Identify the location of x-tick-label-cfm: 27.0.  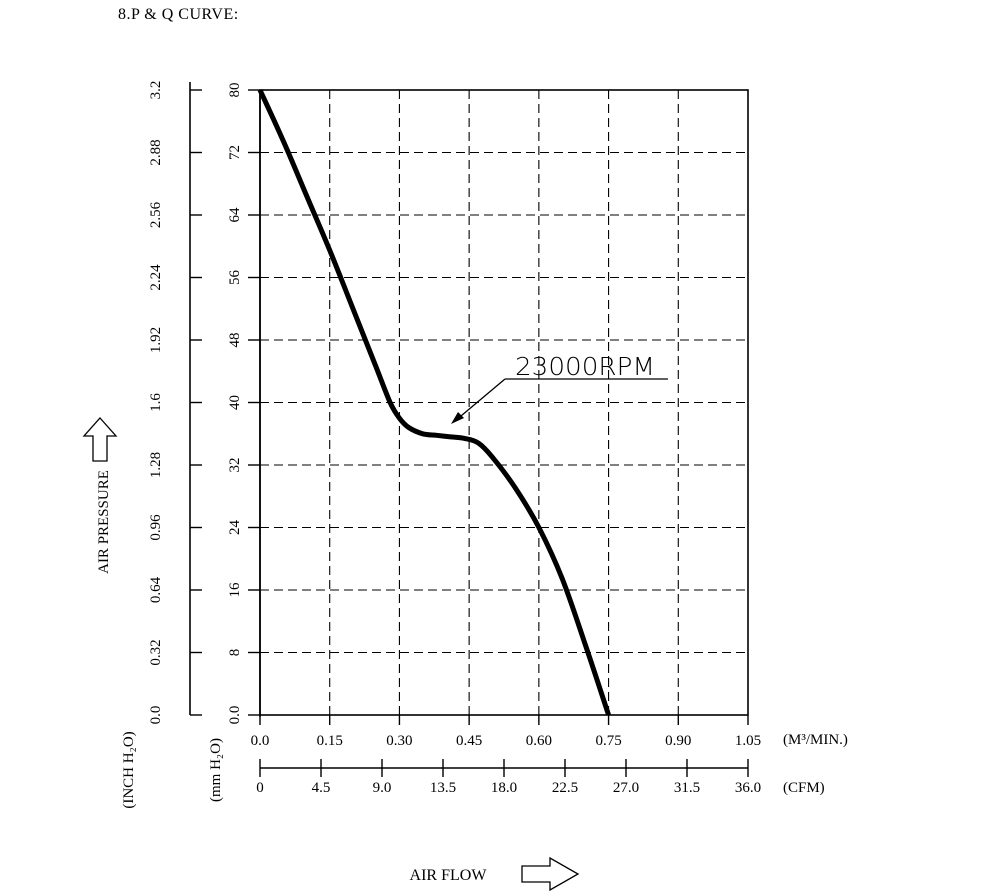
(626, 788).